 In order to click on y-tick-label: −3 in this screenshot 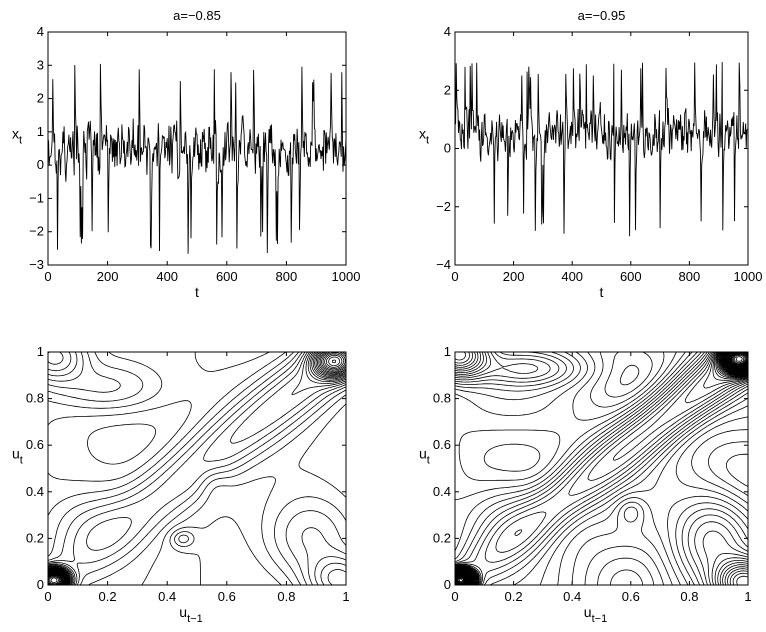, I will do `click(36, 264)`.